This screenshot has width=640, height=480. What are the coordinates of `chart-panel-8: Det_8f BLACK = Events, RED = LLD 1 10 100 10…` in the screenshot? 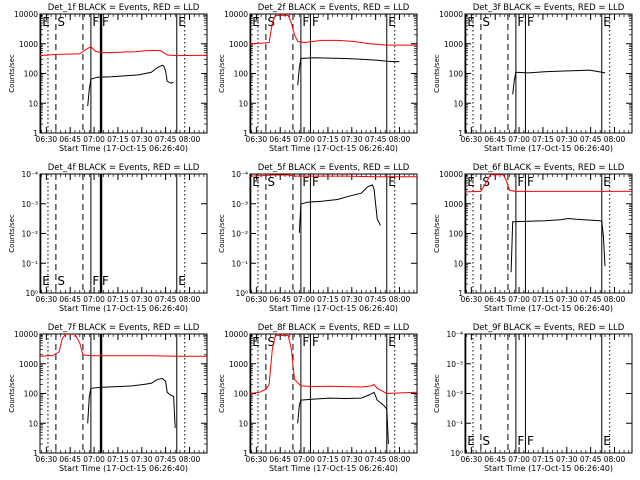 It's located at (318, 398).